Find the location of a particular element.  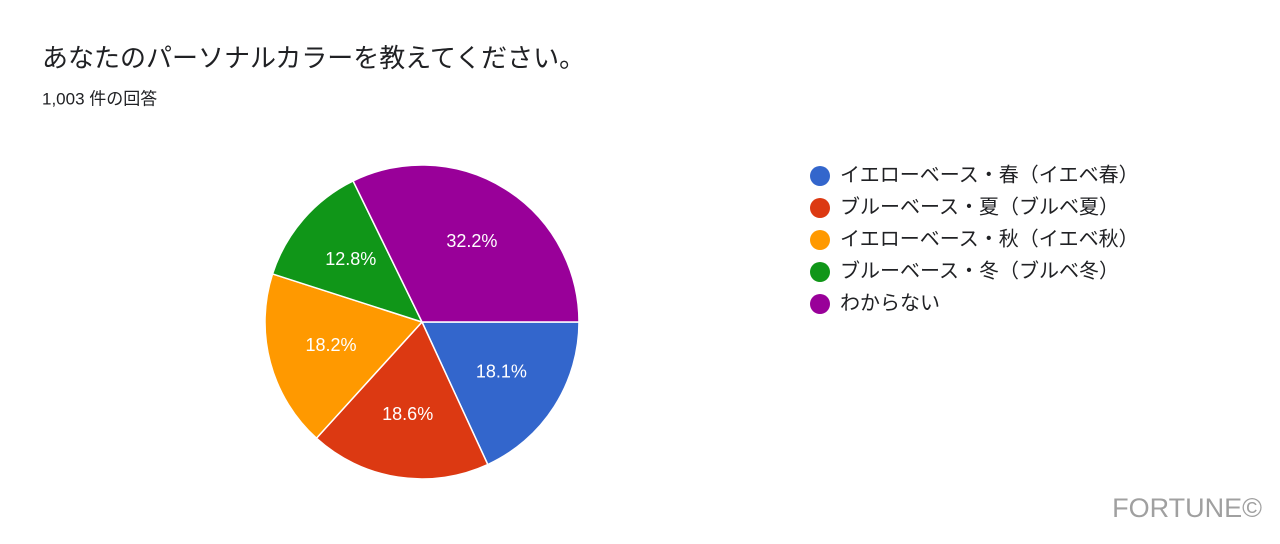

slice-label: 18.6% is located at coordinates (407, 414).